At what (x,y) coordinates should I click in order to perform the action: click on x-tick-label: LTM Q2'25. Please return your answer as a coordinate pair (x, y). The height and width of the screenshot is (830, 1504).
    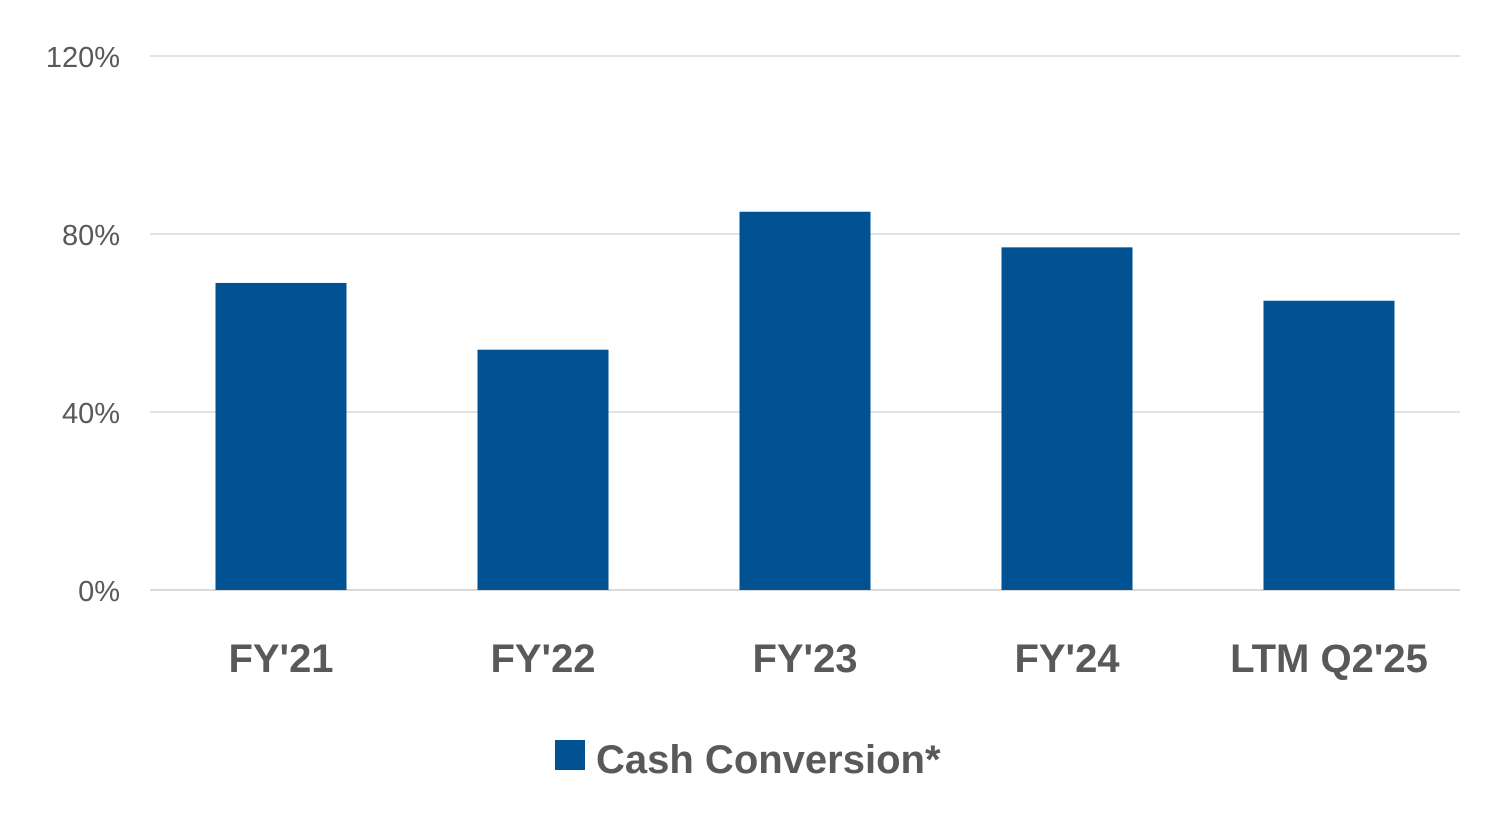
    Looking at the image, I should click on (1329, 659).